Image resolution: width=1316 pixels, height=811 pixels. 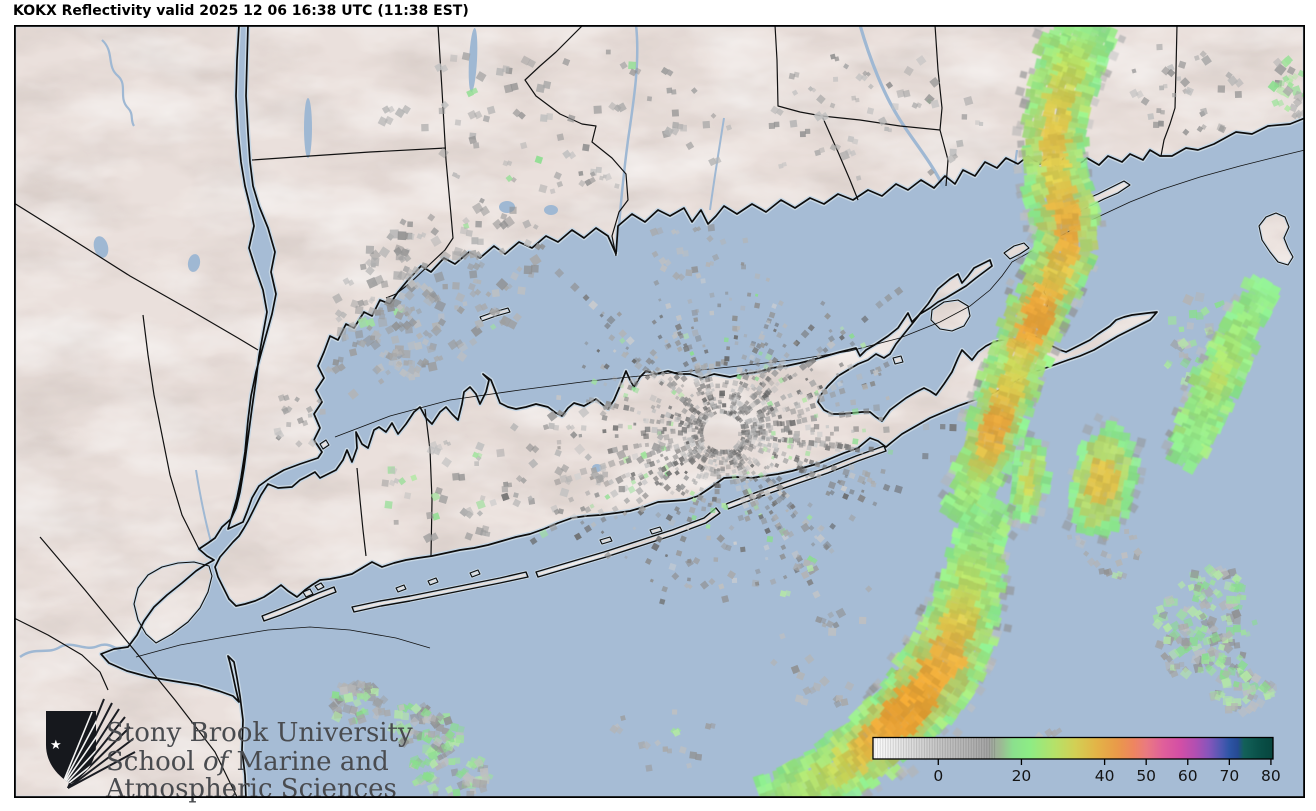 I want to click on colorbar-tick-label: 20, so click(x=1022, y=776).